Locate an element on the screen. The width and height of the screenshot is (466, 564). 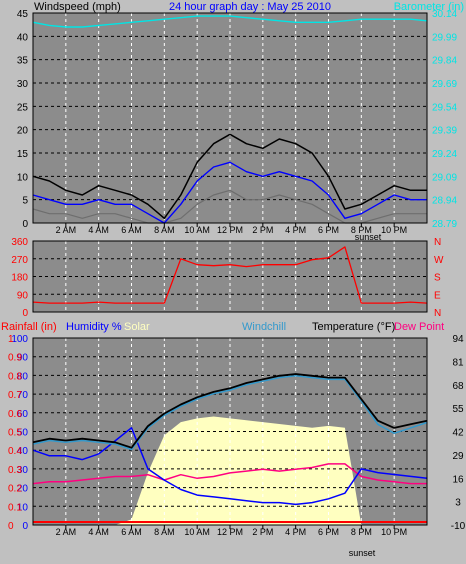
humidity-label: Humidity % is located at coordinates (94, 327).